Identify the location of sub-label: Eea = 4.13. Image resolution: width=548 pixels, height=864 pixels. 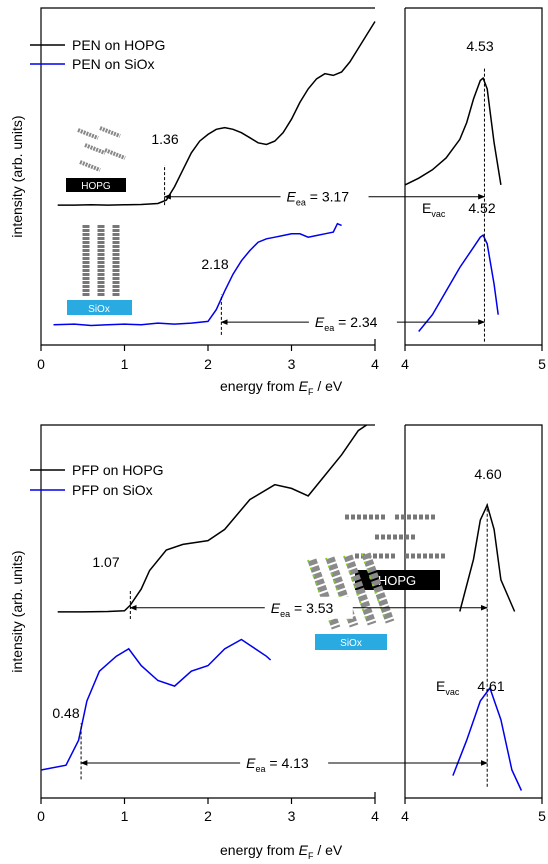
(277, 764).